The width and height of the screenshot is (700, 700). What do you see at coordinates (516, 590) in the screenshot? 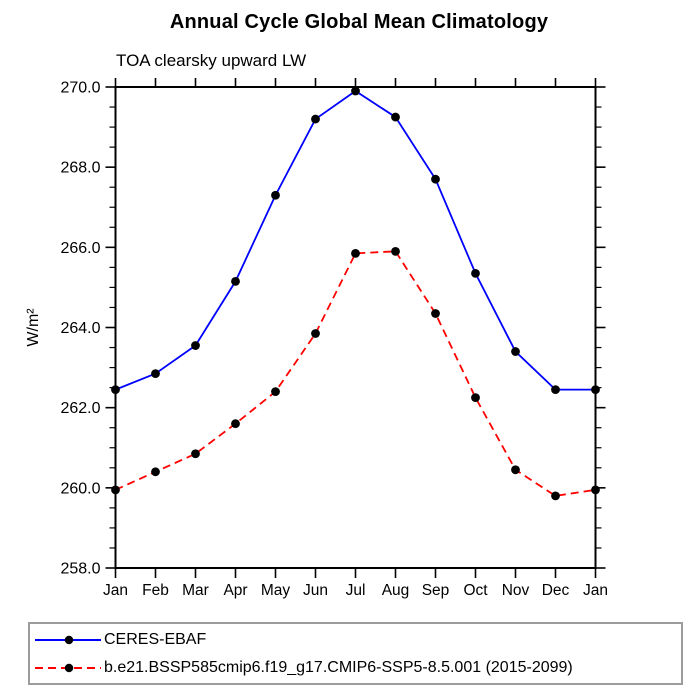
I see `x-axis-tick-label: Nov` at bounding box center [516, 590].